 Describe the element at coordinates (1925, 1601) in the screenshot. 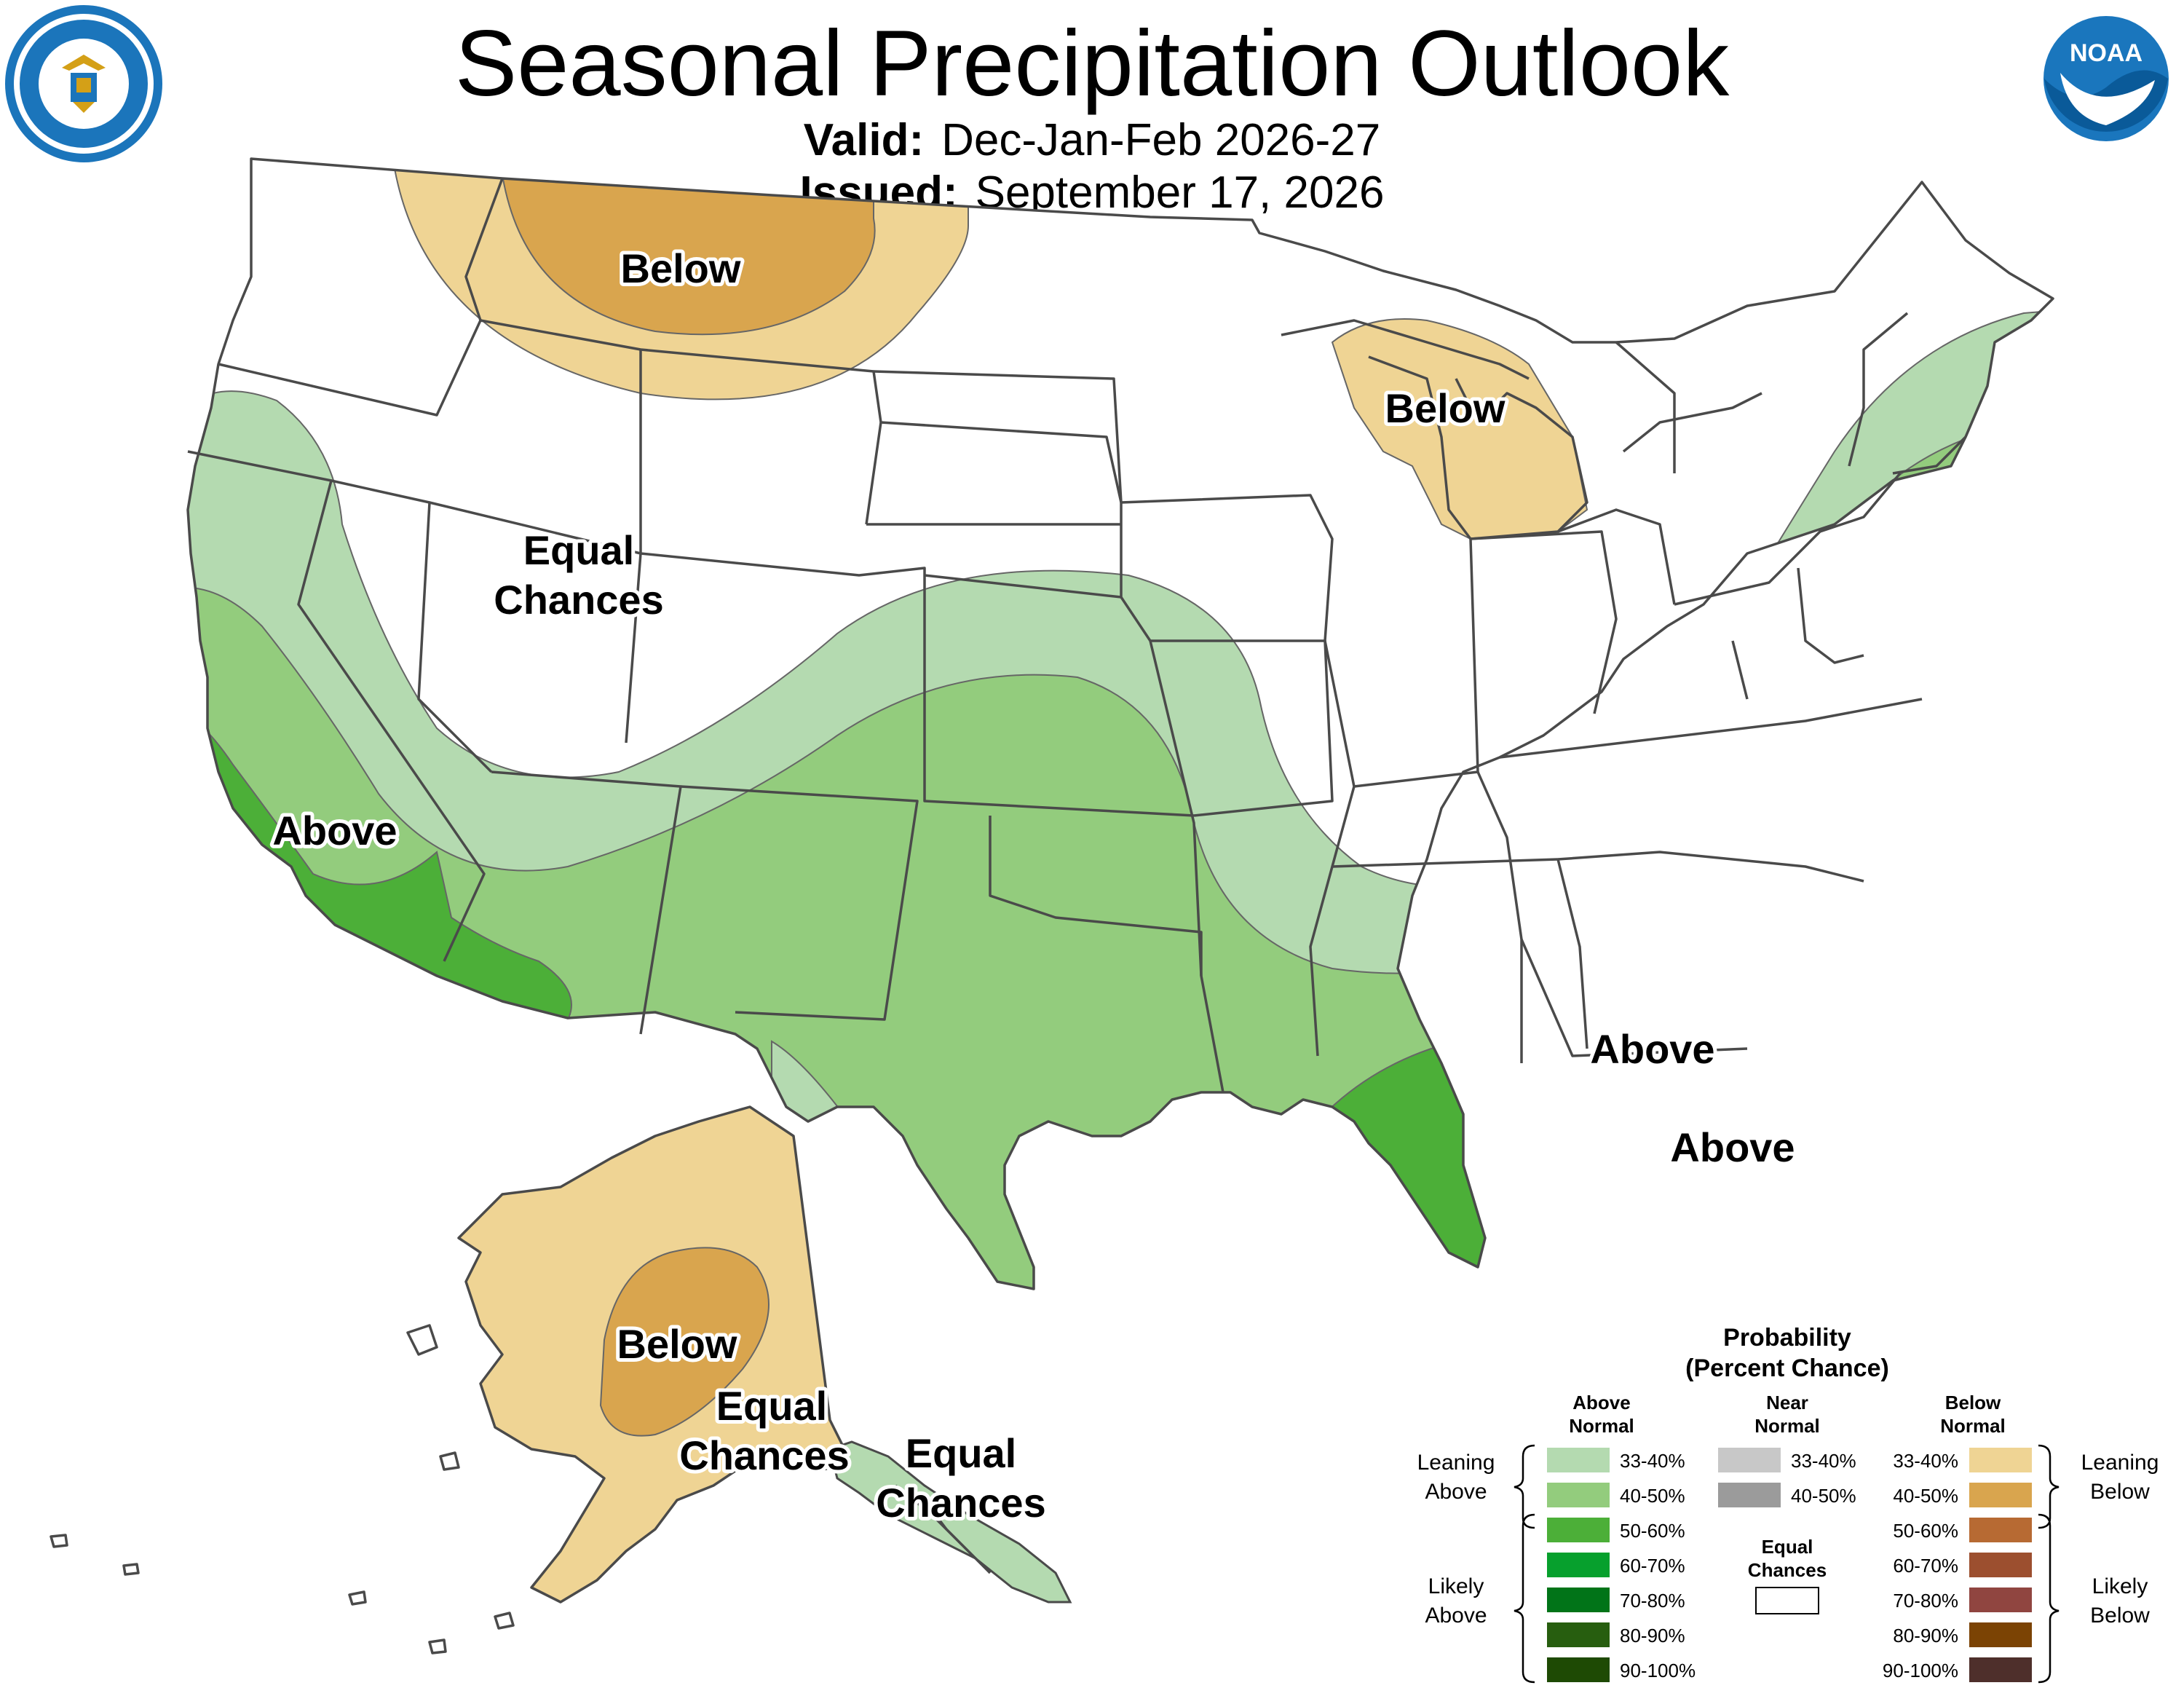

I see `below-range-5: 70-80%` at that location.